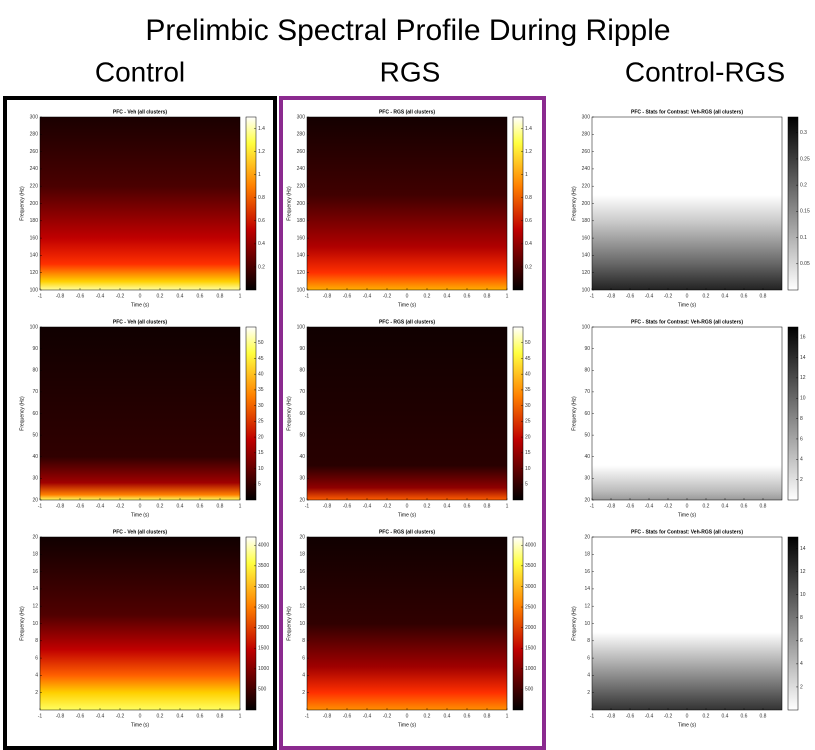 This screenshot has height=750, width=815. I want to click on y-tick-label: 14, so click(587, 589).